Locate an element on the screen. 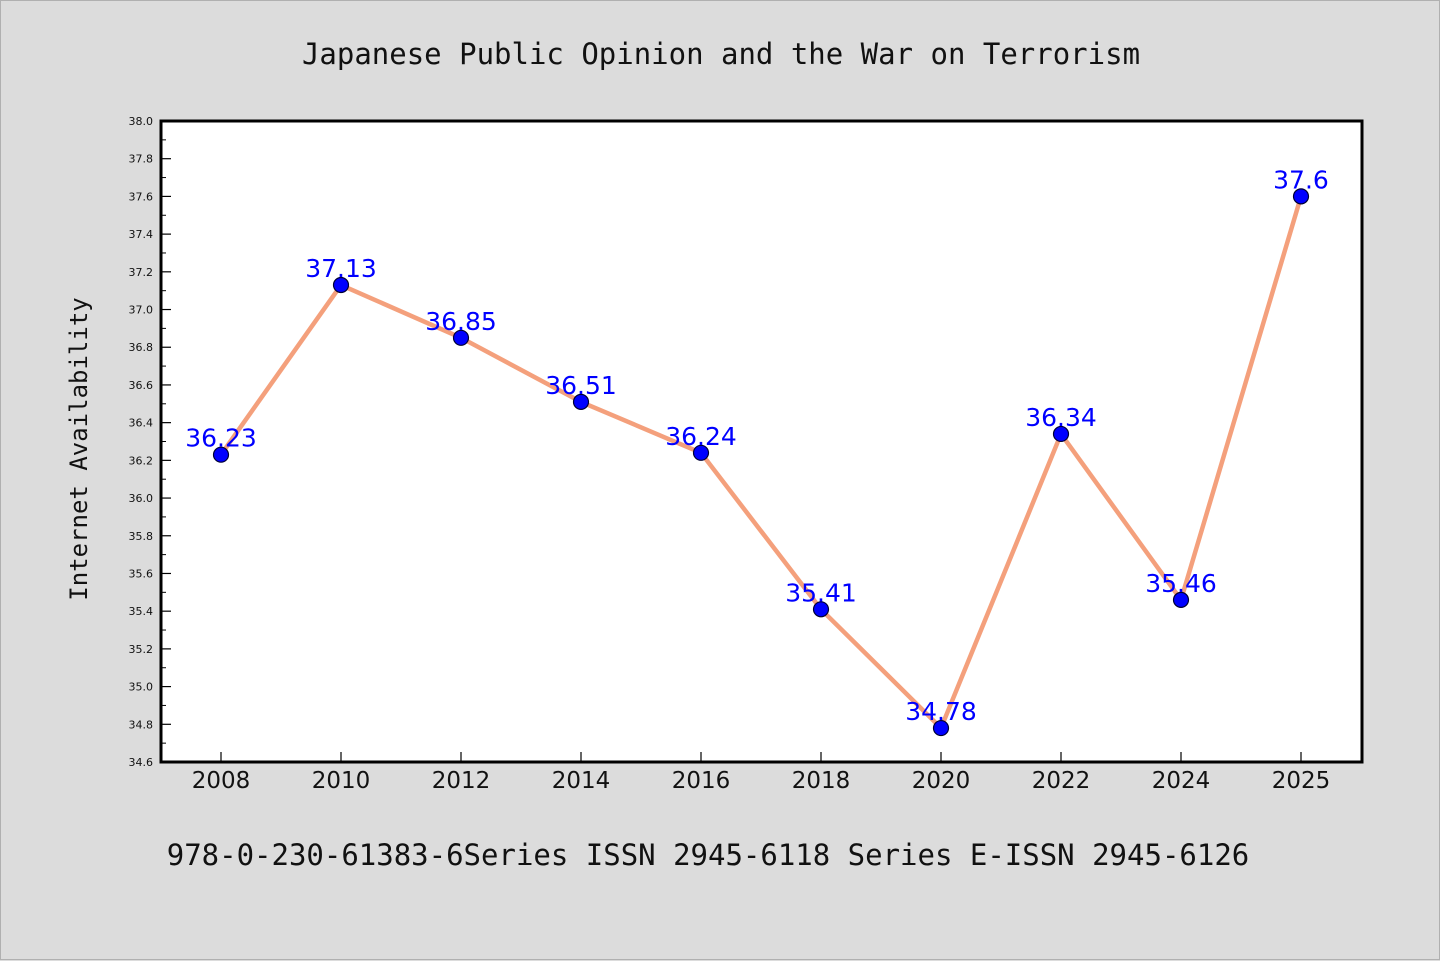 This screenshot has height=961, width=1440. x-axis: 2008 2010 2012 2014 2016 2018 2020 2022 2024 2025 is located at coordinates (761, 773).